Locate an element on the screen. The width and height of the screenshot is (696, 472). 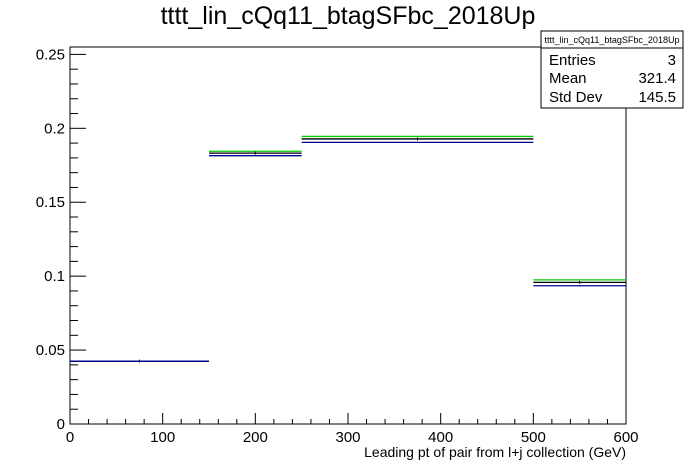
stats-box-title: tttt_lin_cQq11_btagSFbc_2018Up is located at coordinates (612, 40).